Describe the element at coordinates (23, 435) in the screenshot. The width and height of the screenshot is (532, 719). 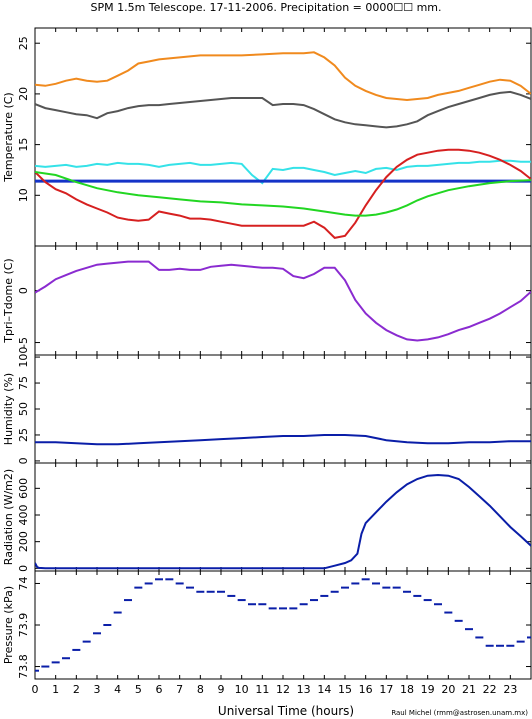
I see `y-tick-label: 25` at that location.